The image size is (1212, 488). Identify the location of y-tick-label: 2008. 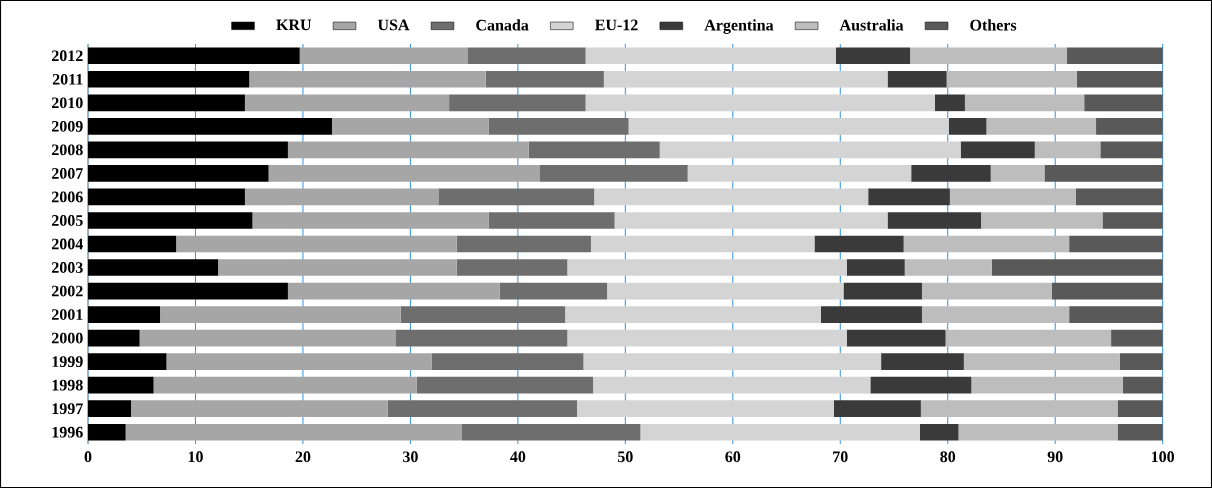
(67, 150).